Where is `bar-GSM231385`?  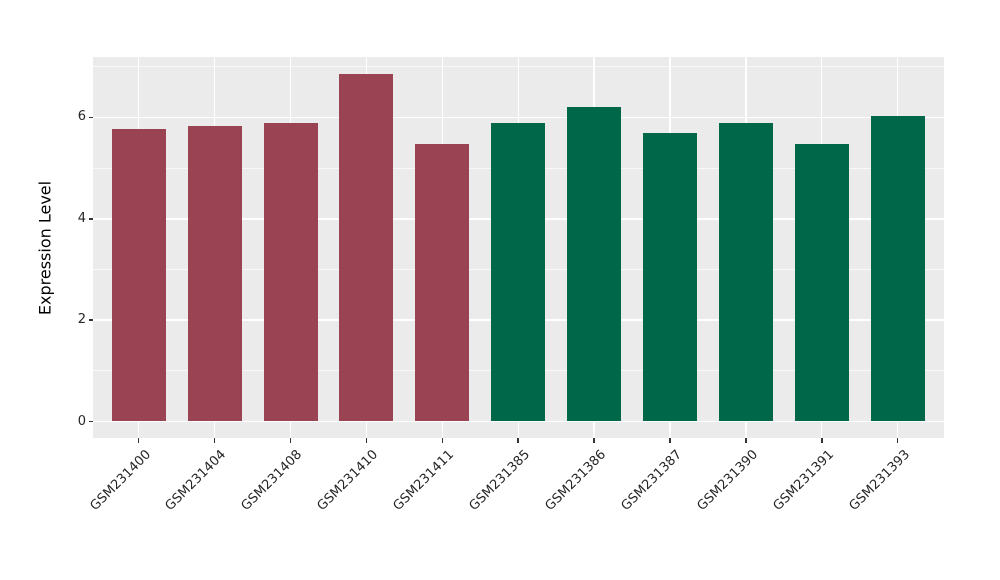
bar-GSM231385 is located at coordinates (518, 272).